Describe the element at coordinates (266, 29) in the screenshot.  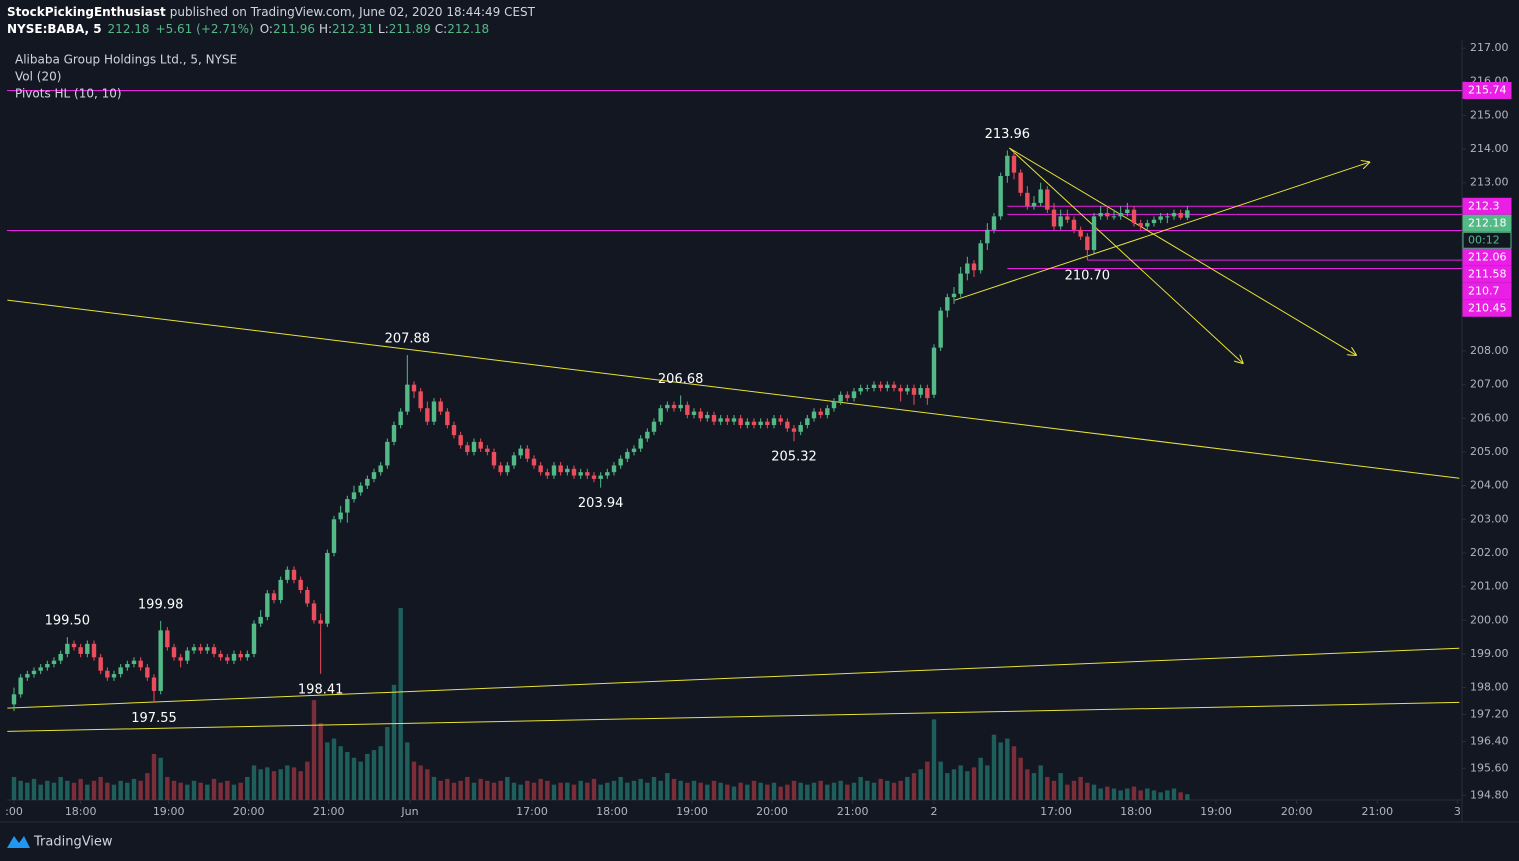
I see `o-label: O:` at that location.